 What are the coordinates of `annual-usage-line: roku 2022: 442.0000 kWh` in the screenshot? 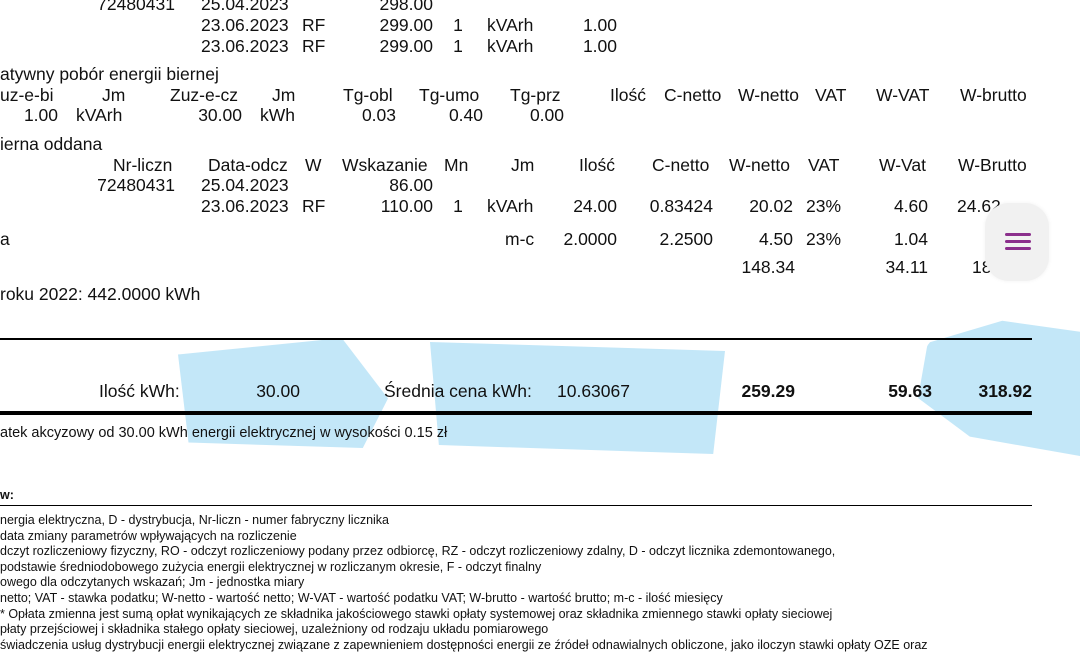 It's located at (100, 294).